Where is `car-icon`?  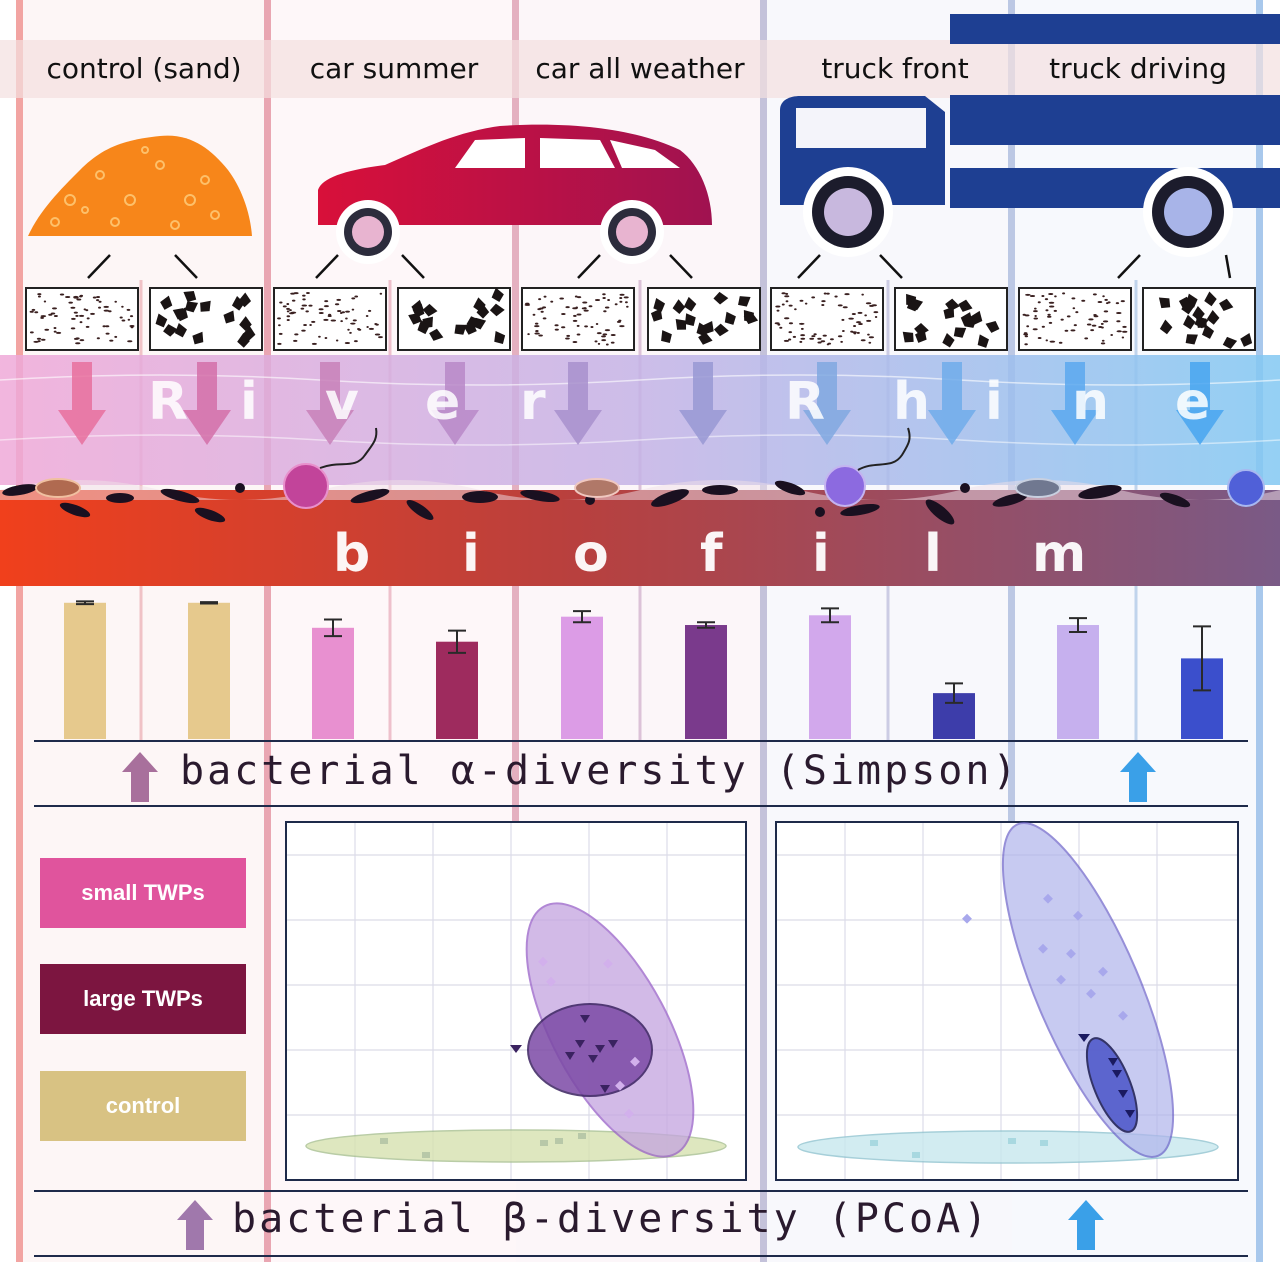
car-icon is located at coordinates (515, 194).